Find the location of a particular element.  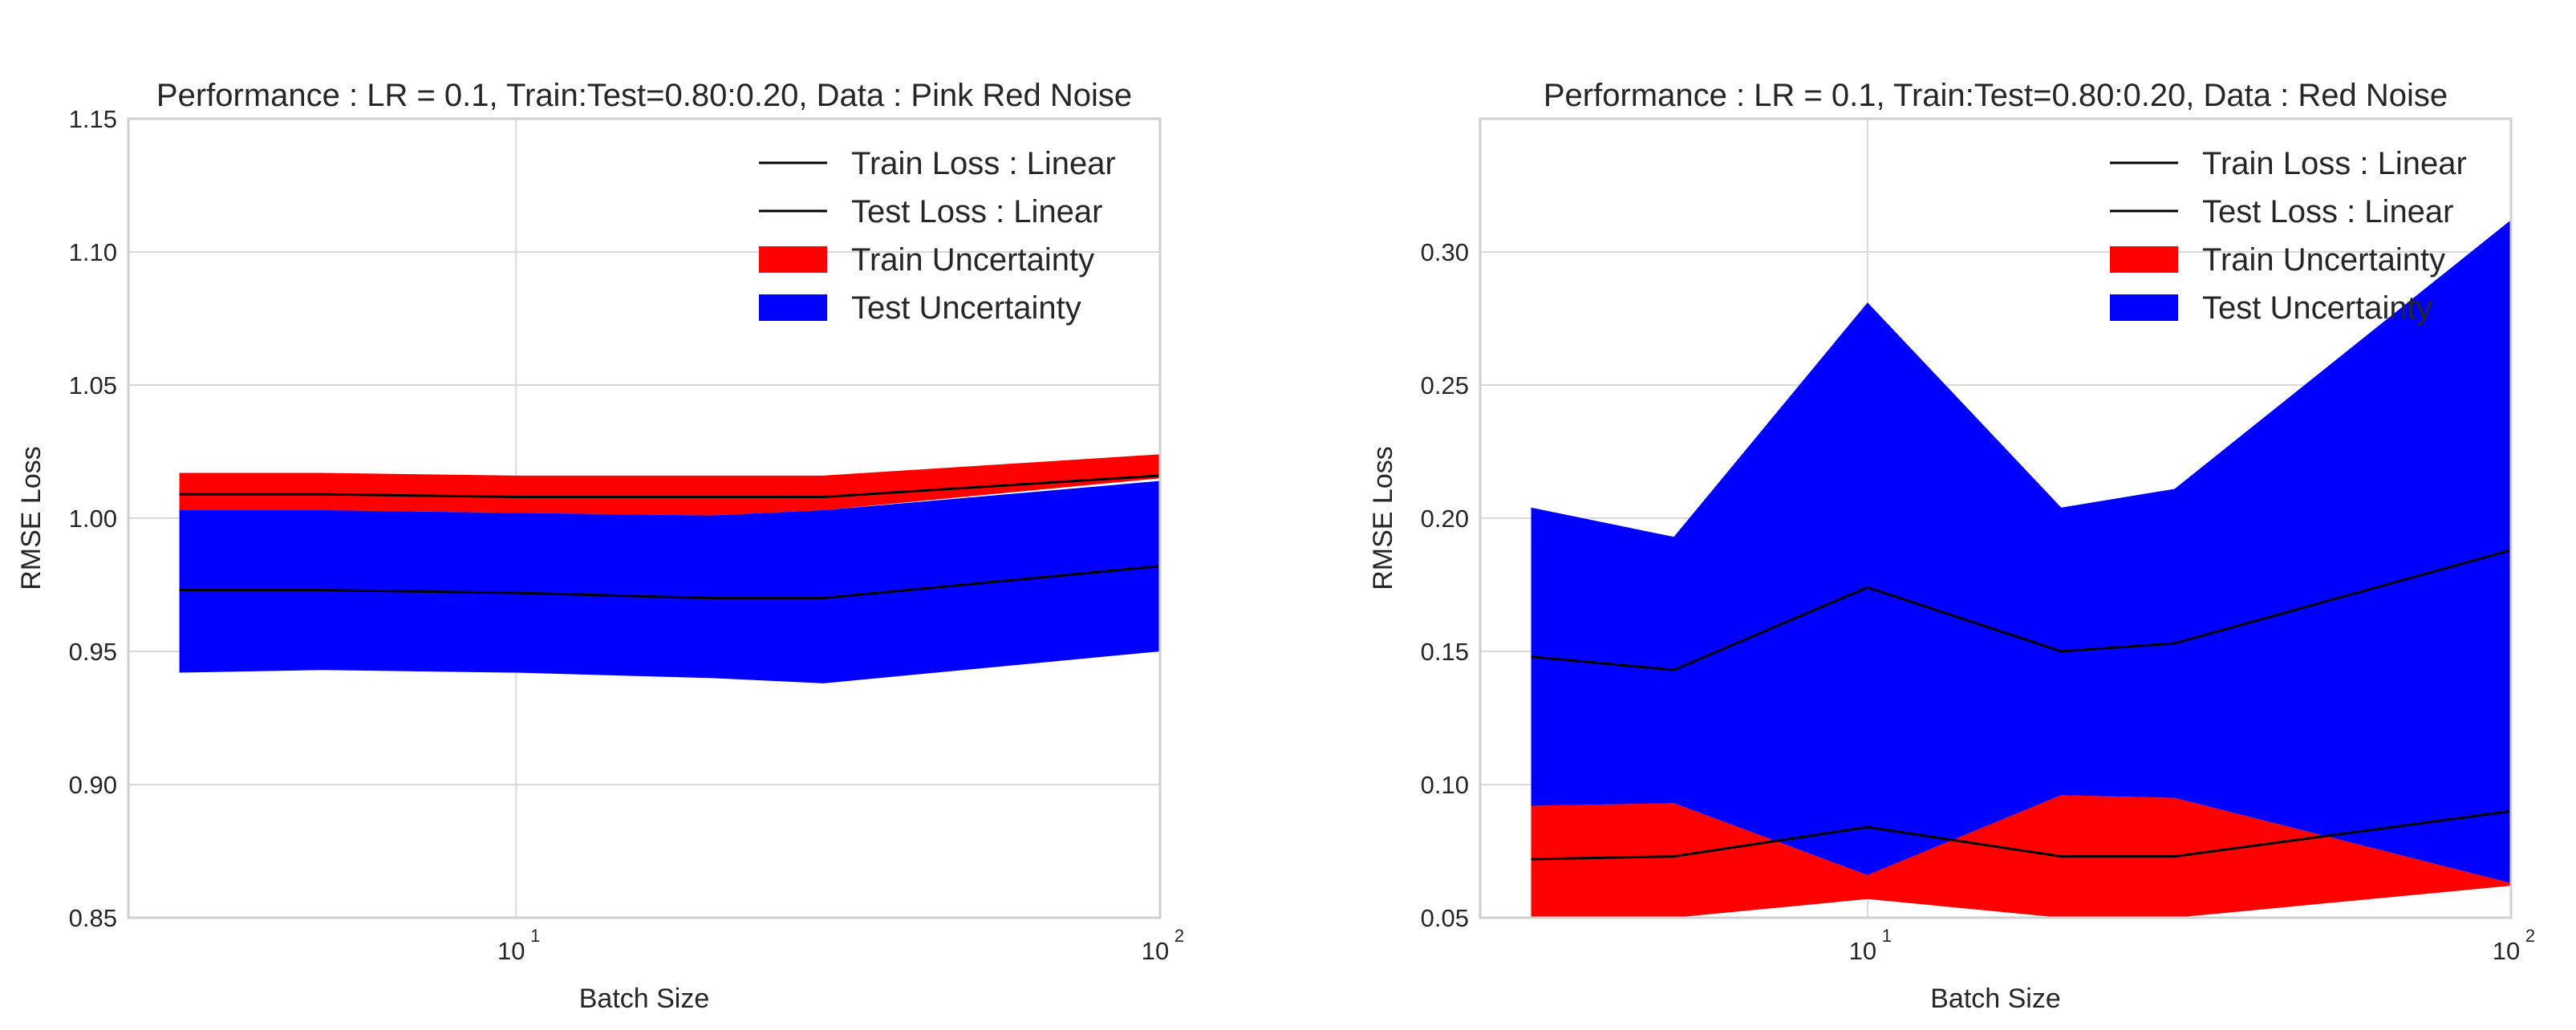

y-tick-label: 0.15 is located at coordinates (1445, 652).